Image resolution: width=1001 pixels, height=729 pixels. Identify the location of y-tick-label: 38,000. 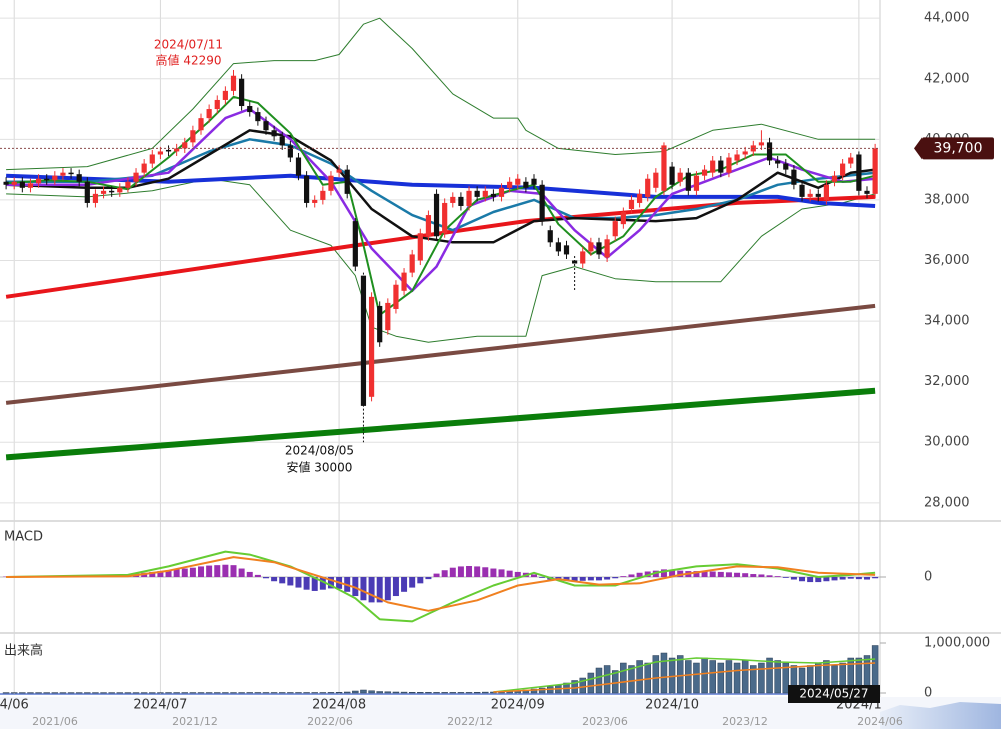
(947, 199).